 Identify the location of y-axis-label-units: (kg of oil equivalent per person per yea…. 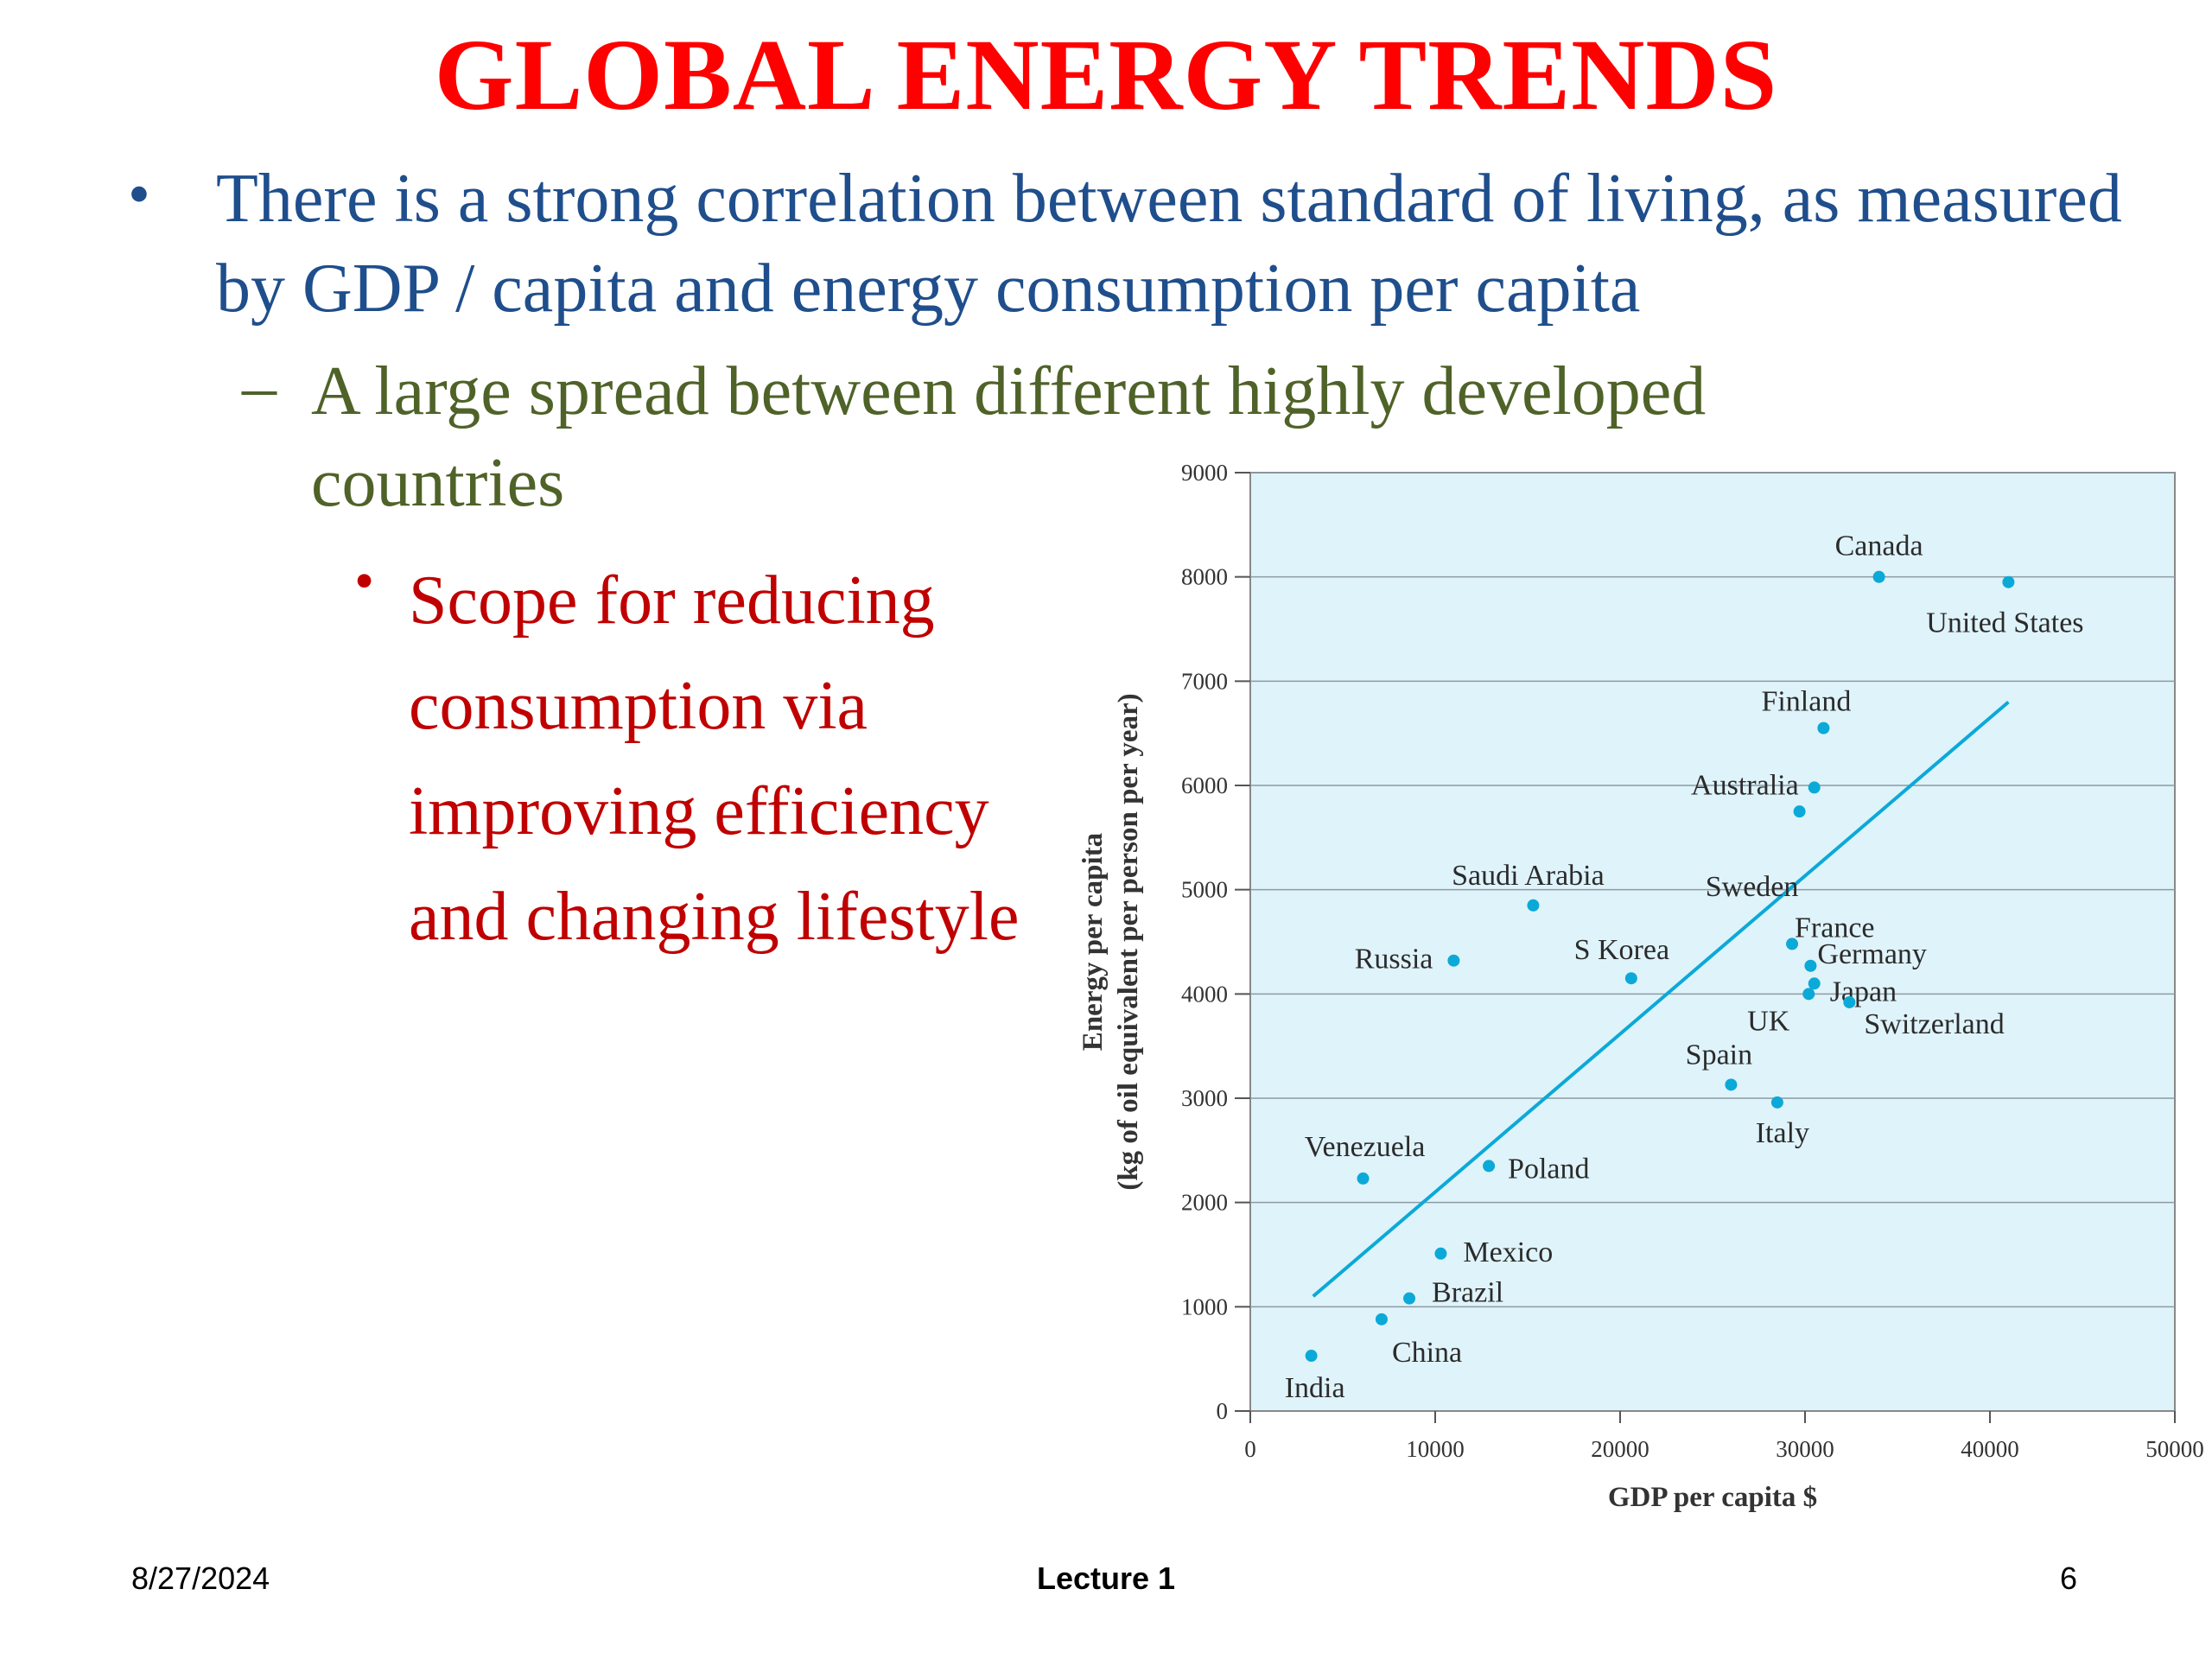
(1128, 941).